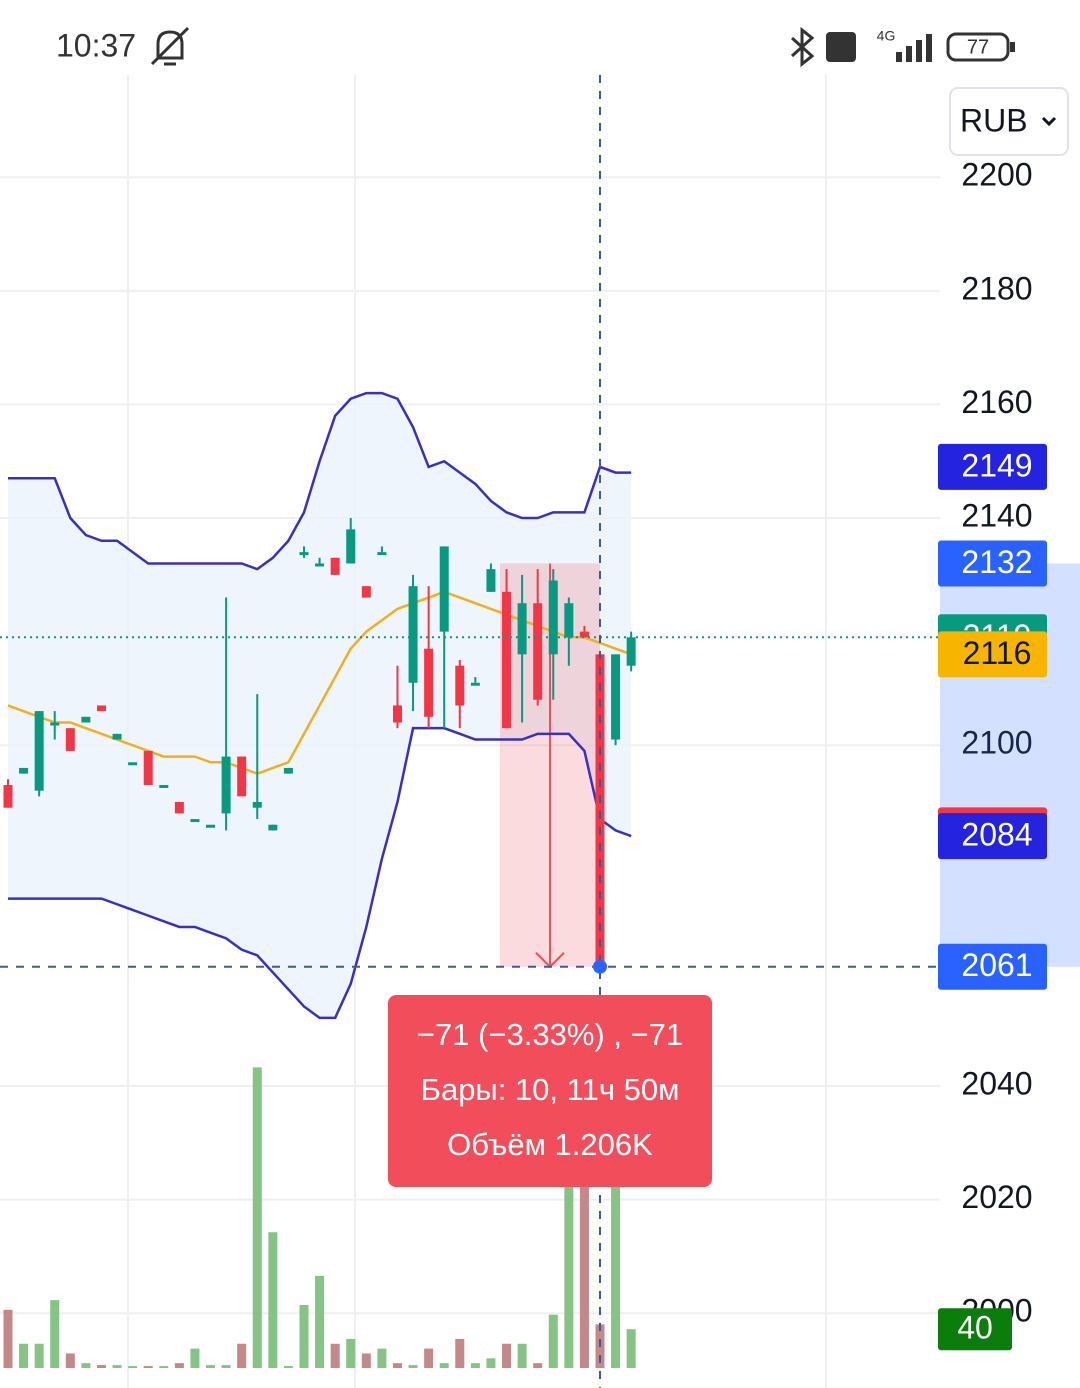  Describe the element at coordinates (978, 47) in the screenshot. I see `battery-icon` at that location.